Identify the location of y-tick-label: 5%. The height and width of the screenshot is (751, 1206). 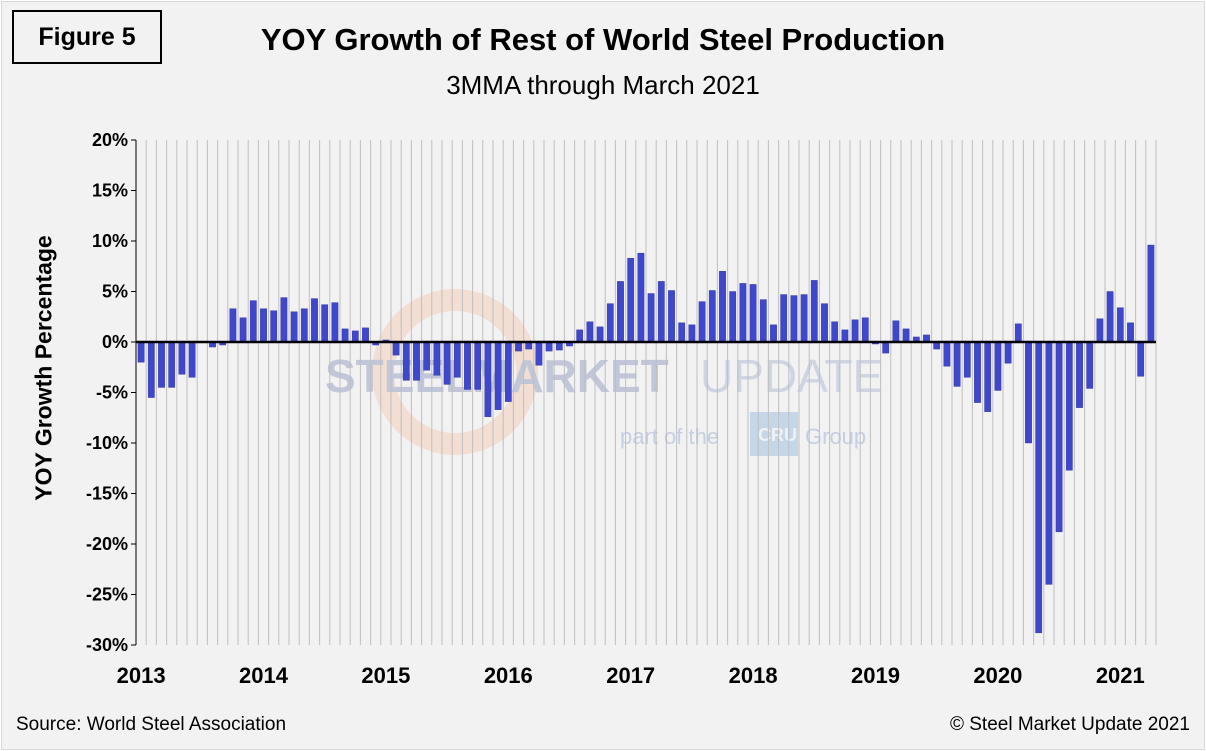
(115, 292).